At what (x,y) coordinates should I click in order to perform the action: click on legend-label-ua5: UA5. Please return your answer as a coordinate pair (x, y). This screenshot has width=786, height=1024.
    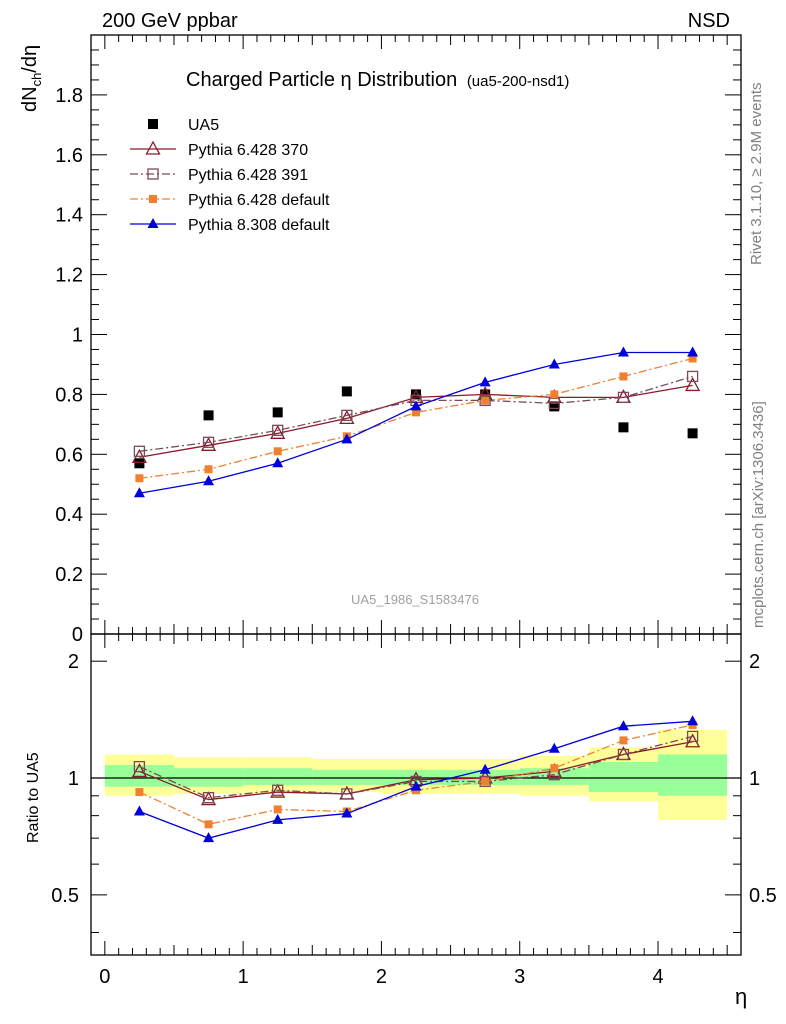
    Looking at the image, I should click on (203, 125).